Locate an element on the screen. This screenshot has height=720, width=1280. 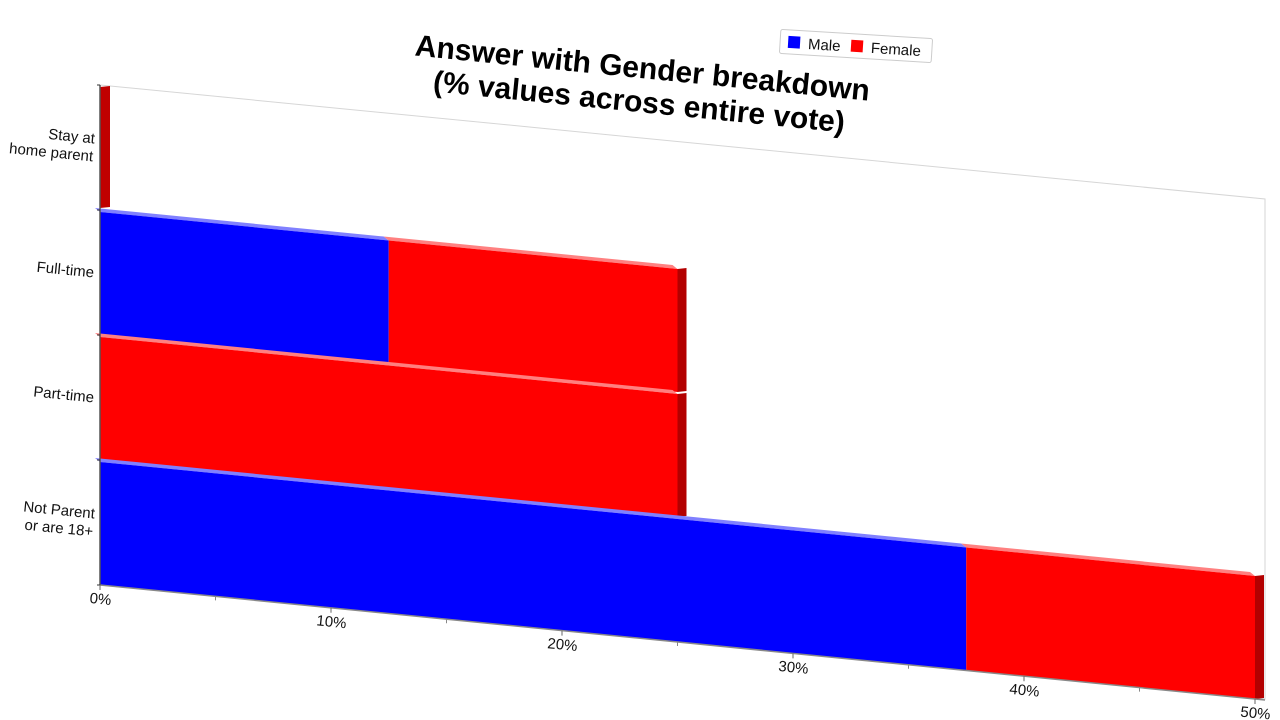
category-label: Full-time is located at coordinates (65, 270).